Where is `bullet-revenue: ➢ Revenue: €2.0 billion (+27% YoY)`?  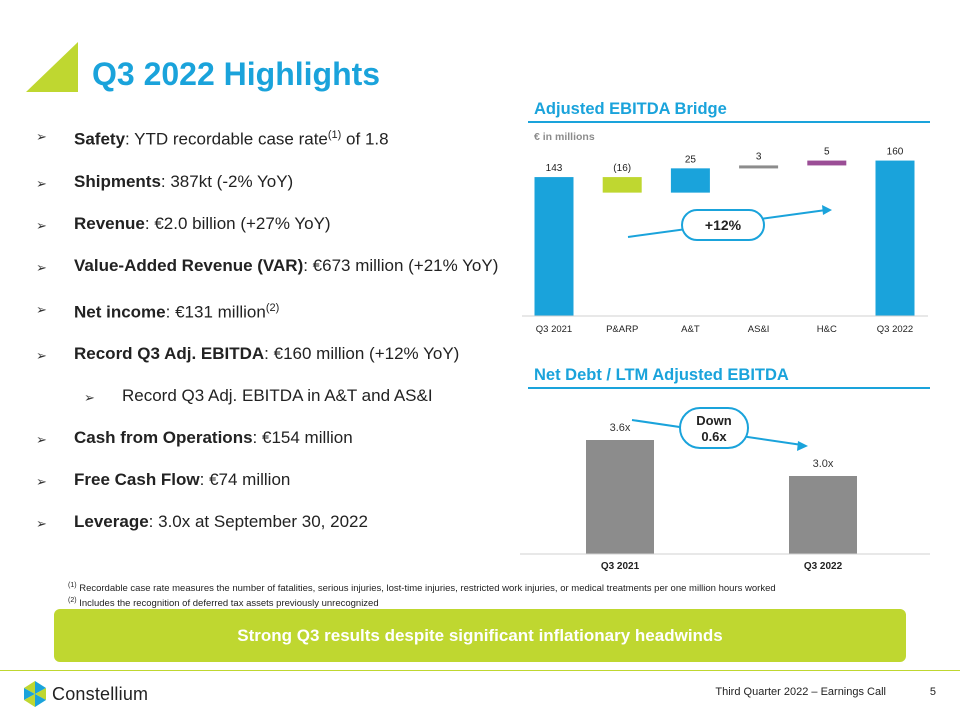
bullet-revenue: ➢ Revenue: €2.0 billion (+27% YoY) is located at coordinates (276, 224).